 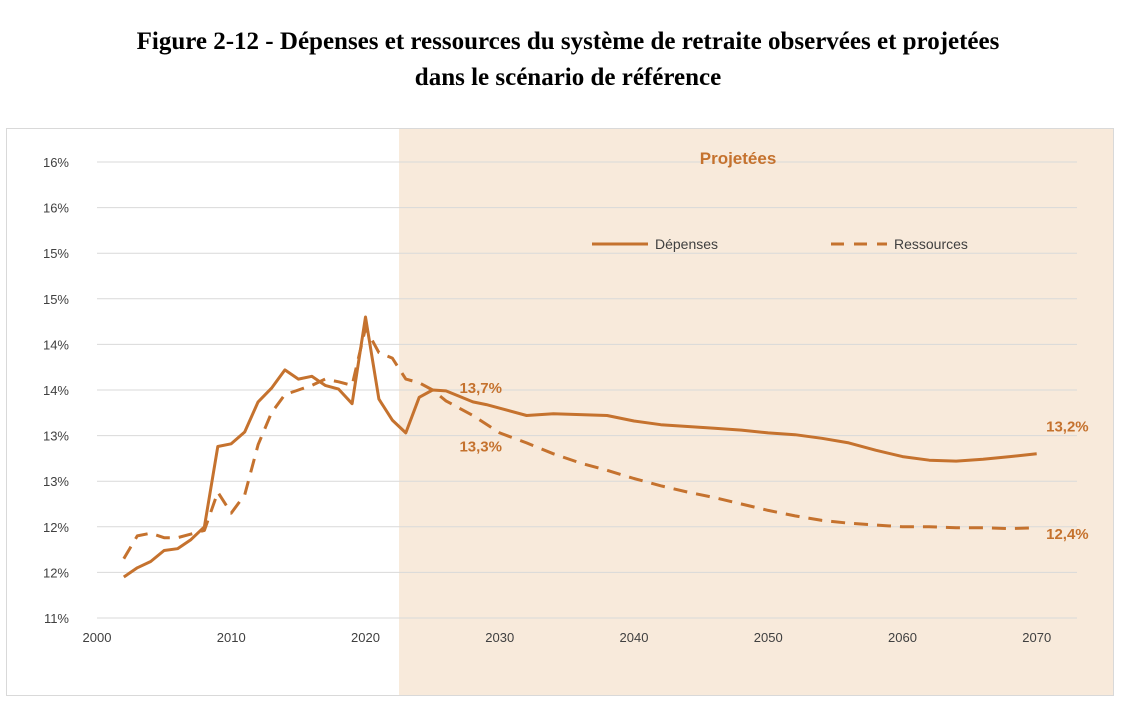 What do you see at coordinates (365, 637) in the screenshot?
I see `x-tick-label: 2020` at bounding box center [365, 637].